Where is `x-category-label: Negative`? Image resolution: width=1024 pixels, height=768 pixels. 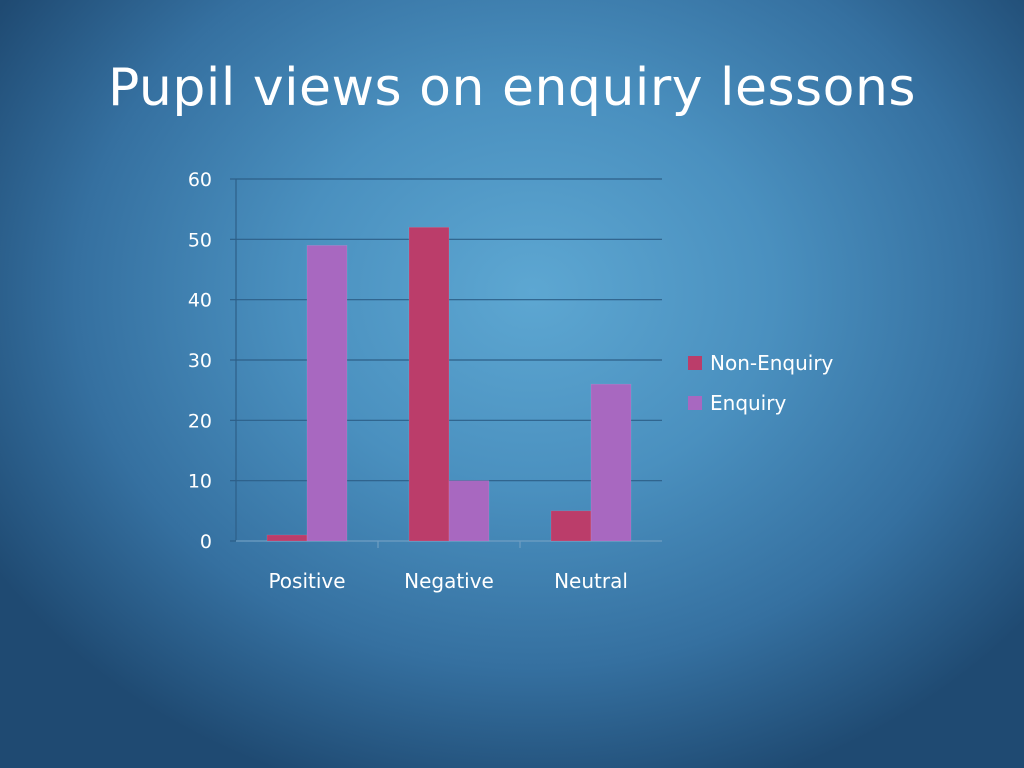 x-category-label: Negative is located at coordinates (449, 581).